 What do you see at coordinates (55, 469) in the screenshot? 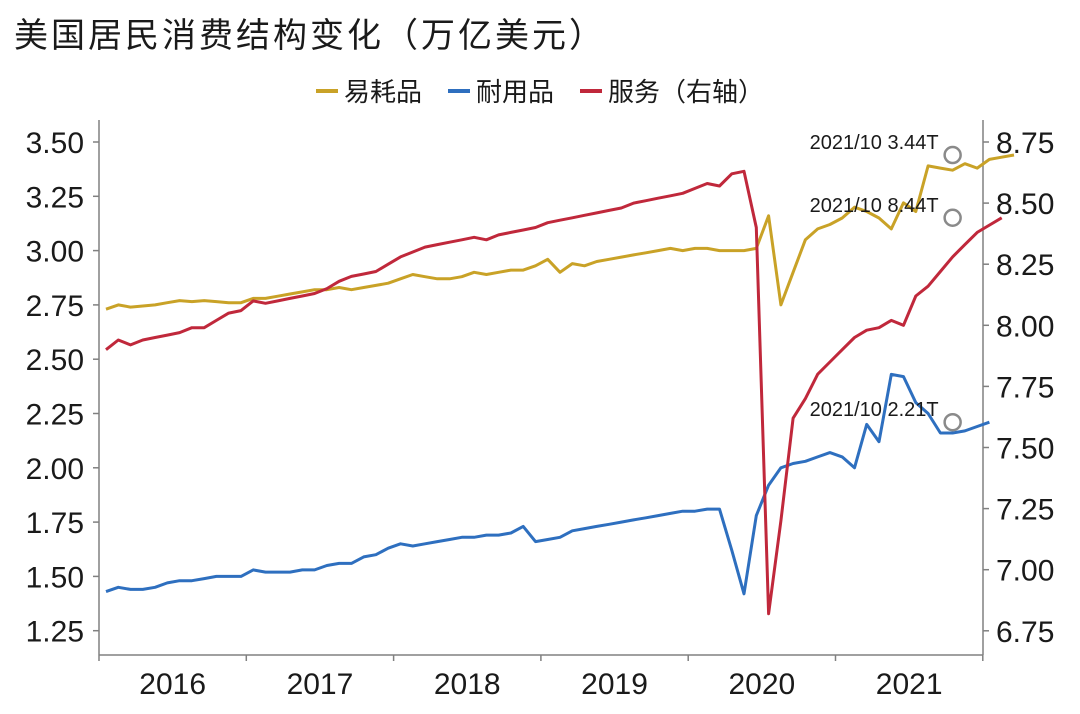
I see `y-left-tick-label: 2.00` at bounding box center [55, 469].